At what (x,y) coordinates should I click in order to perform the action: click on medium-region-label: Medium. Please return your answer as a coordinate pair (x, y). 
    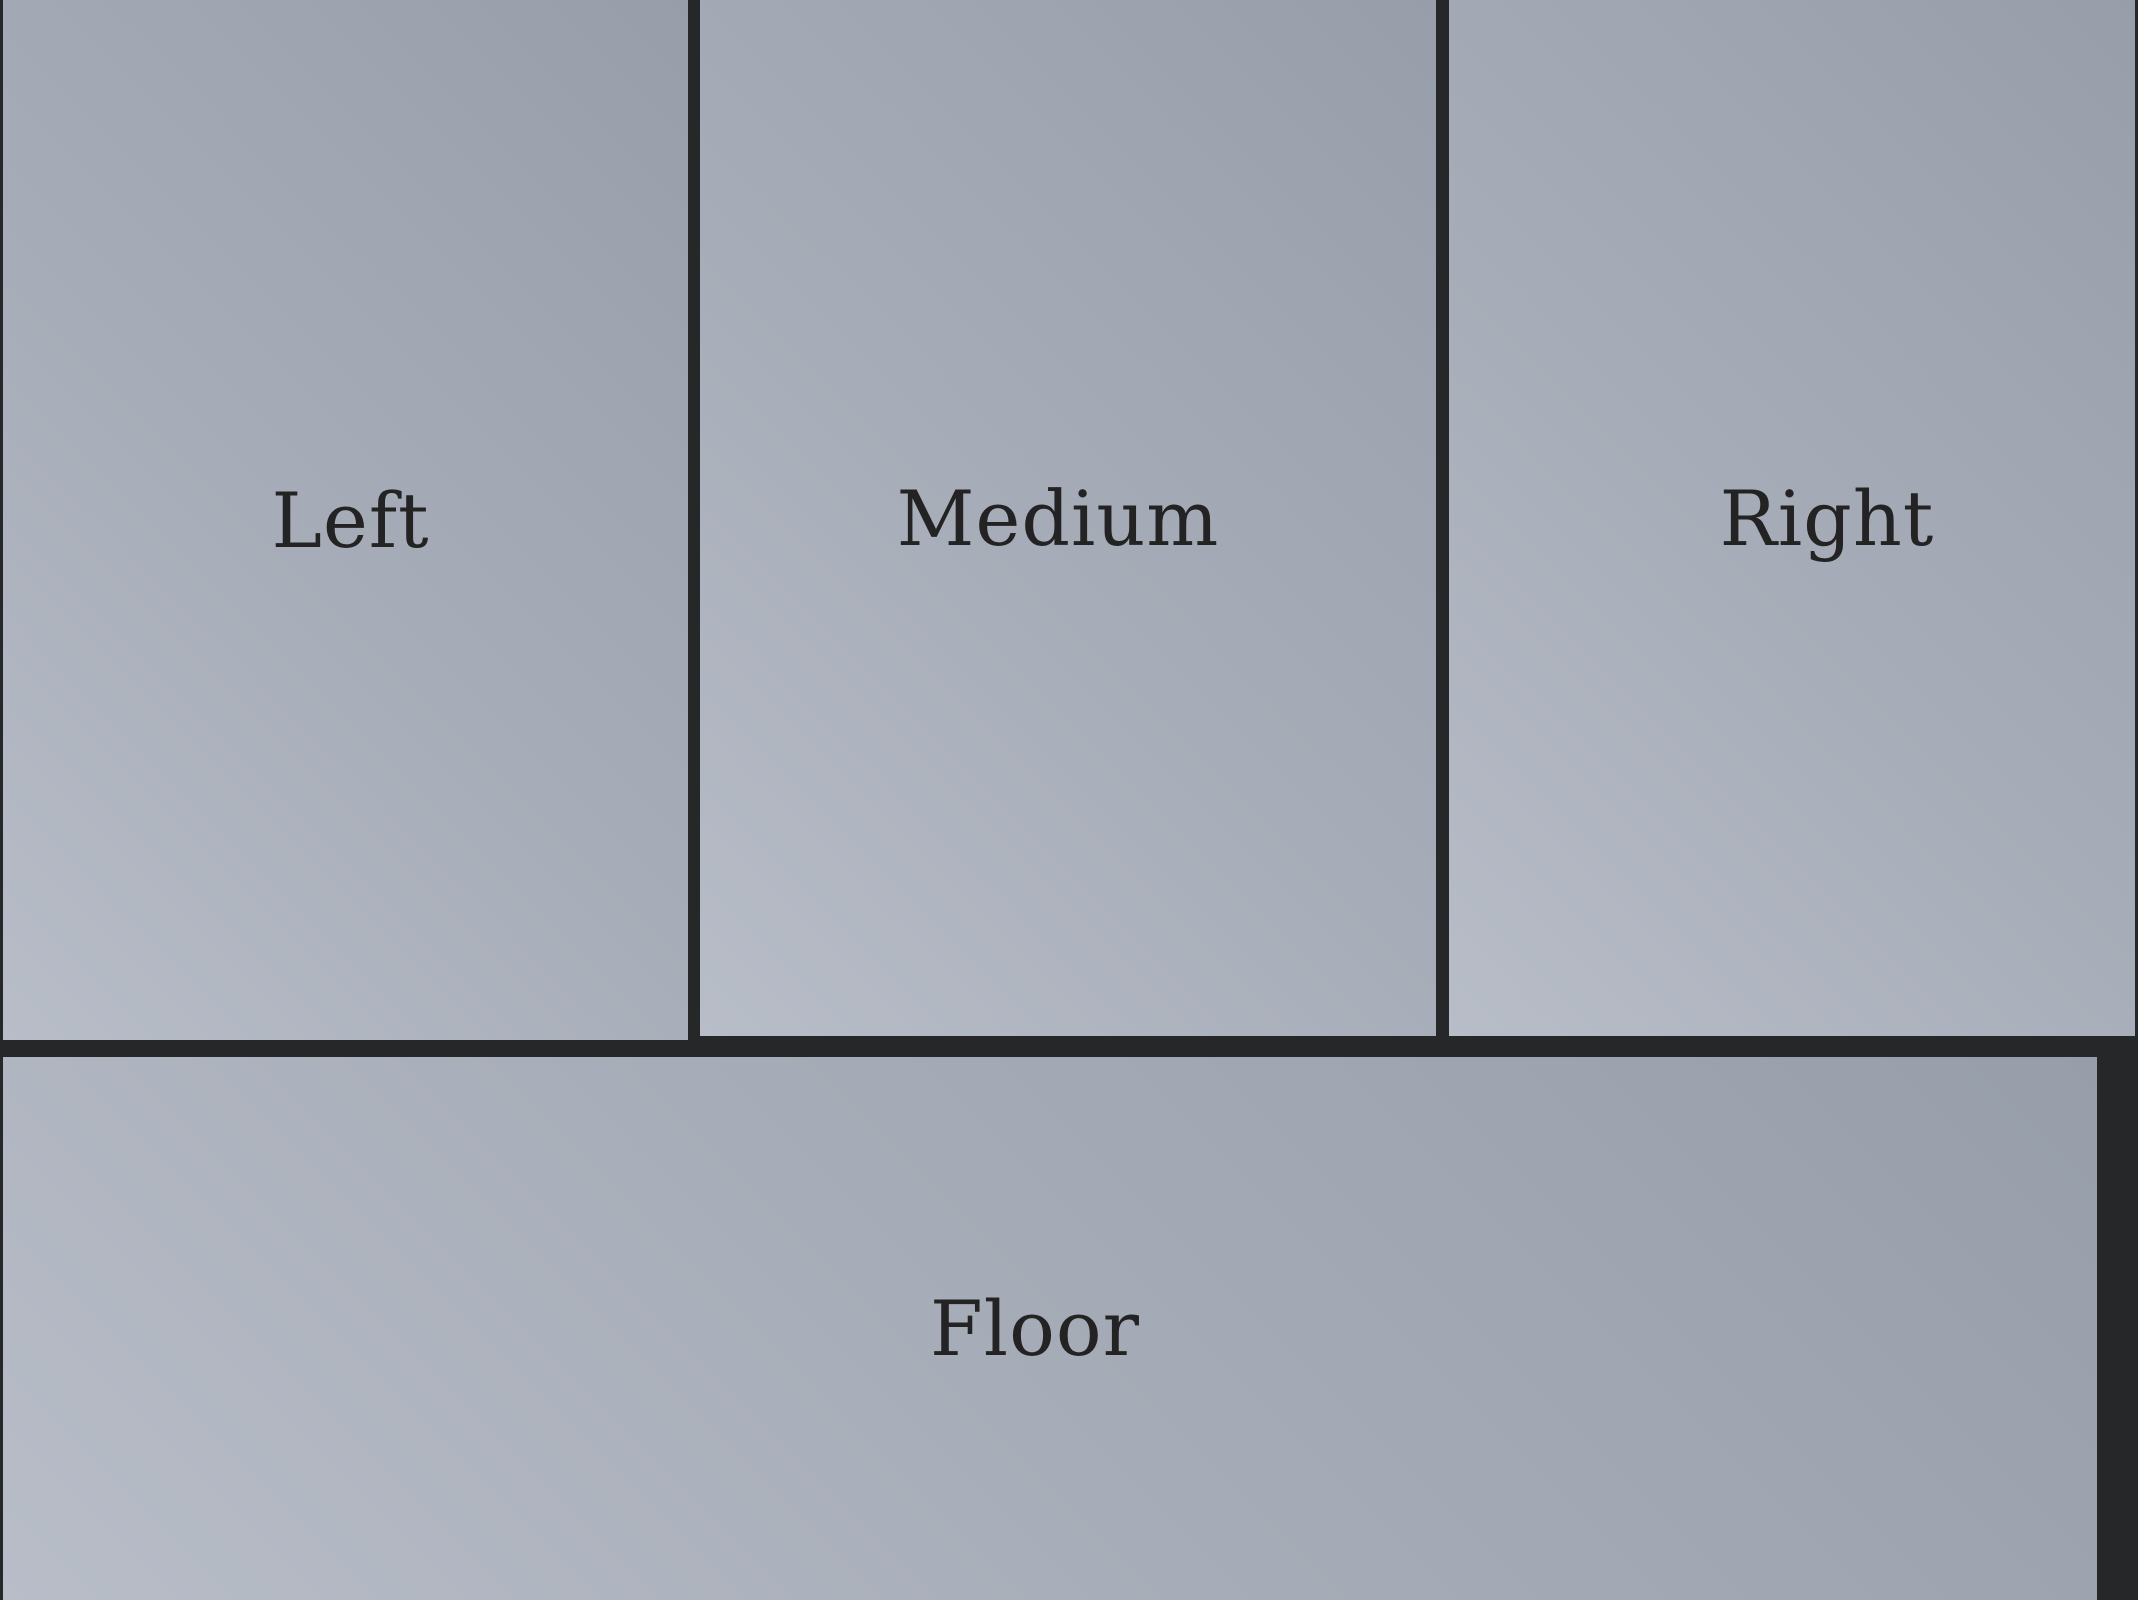
    Looking at the image, I should click on (1058, 518).